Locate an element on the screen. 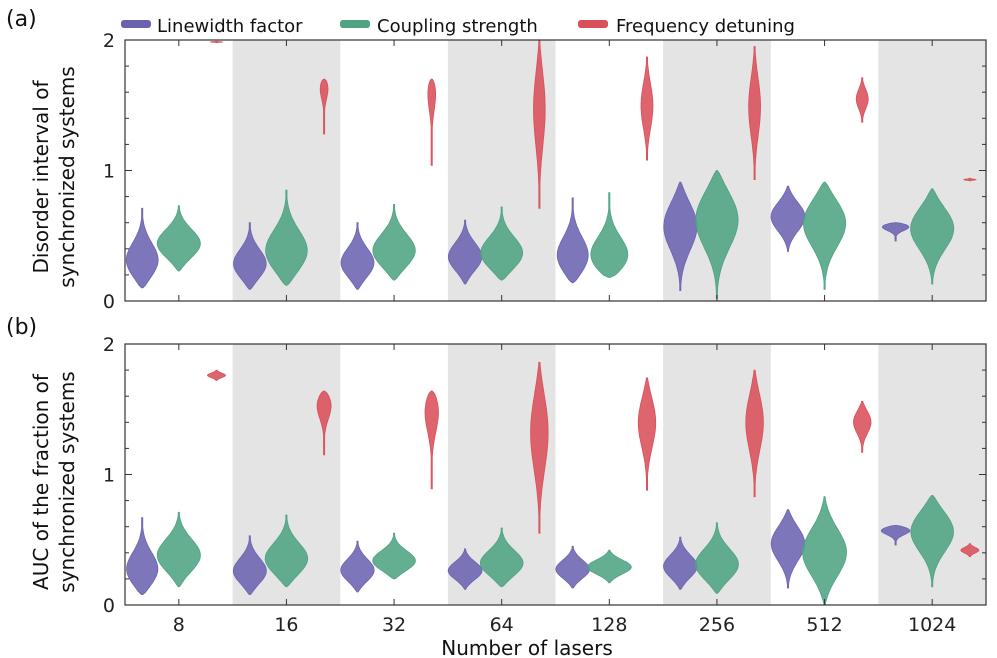  violin-a-s1-g64 is located at coordinates (502, 243).